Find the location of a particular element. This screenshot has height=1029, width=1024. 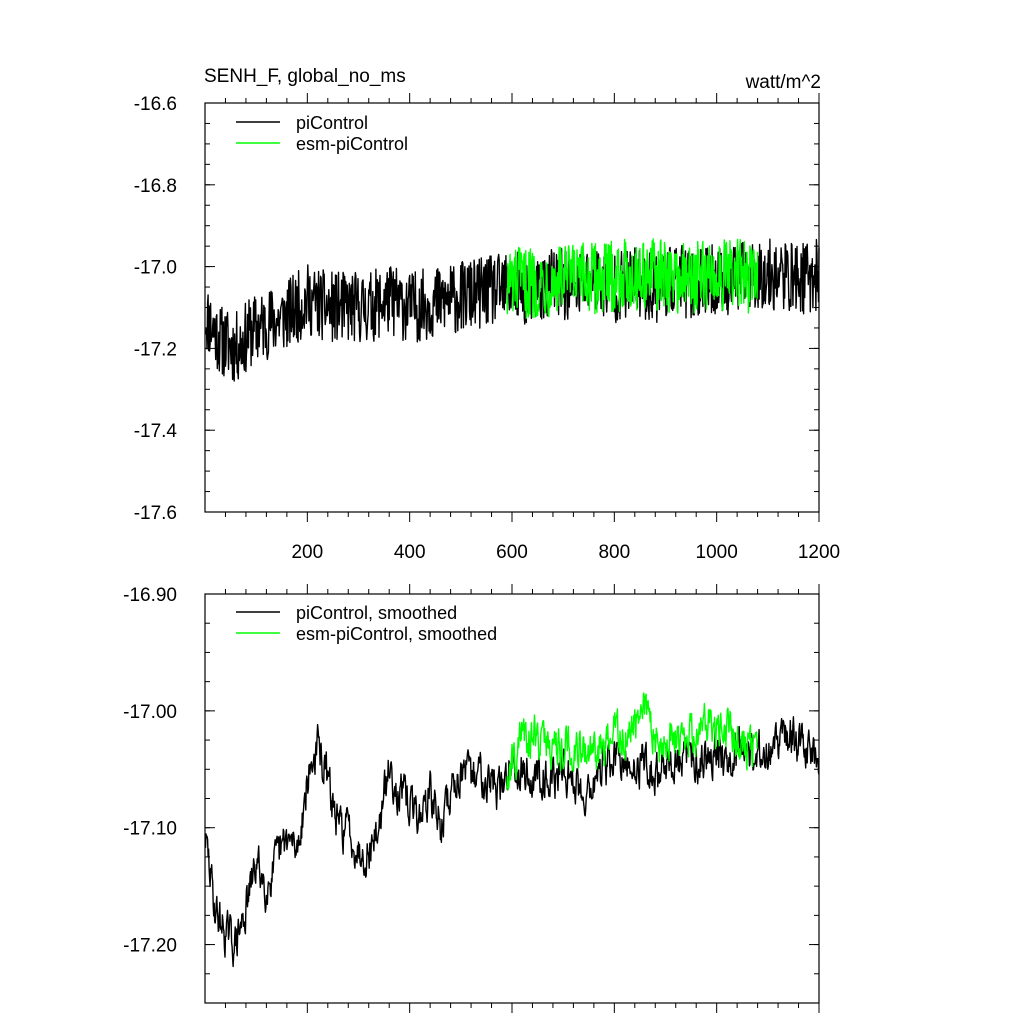

y-tick-label: -17.4 is located at coordinates (156, 431).